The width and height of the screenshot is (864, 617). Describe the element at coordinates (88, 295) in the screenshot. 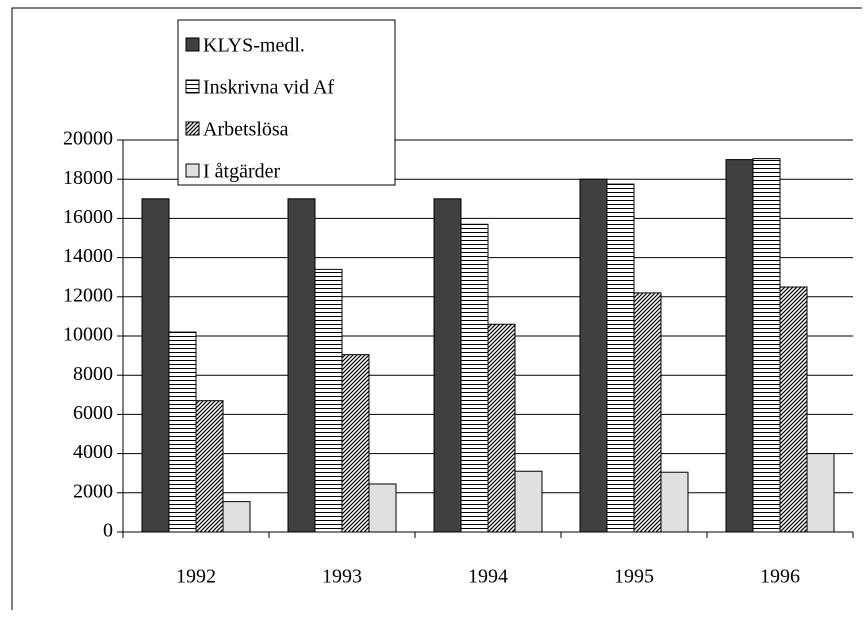

I see `y-tick-label: 12000` at that location.